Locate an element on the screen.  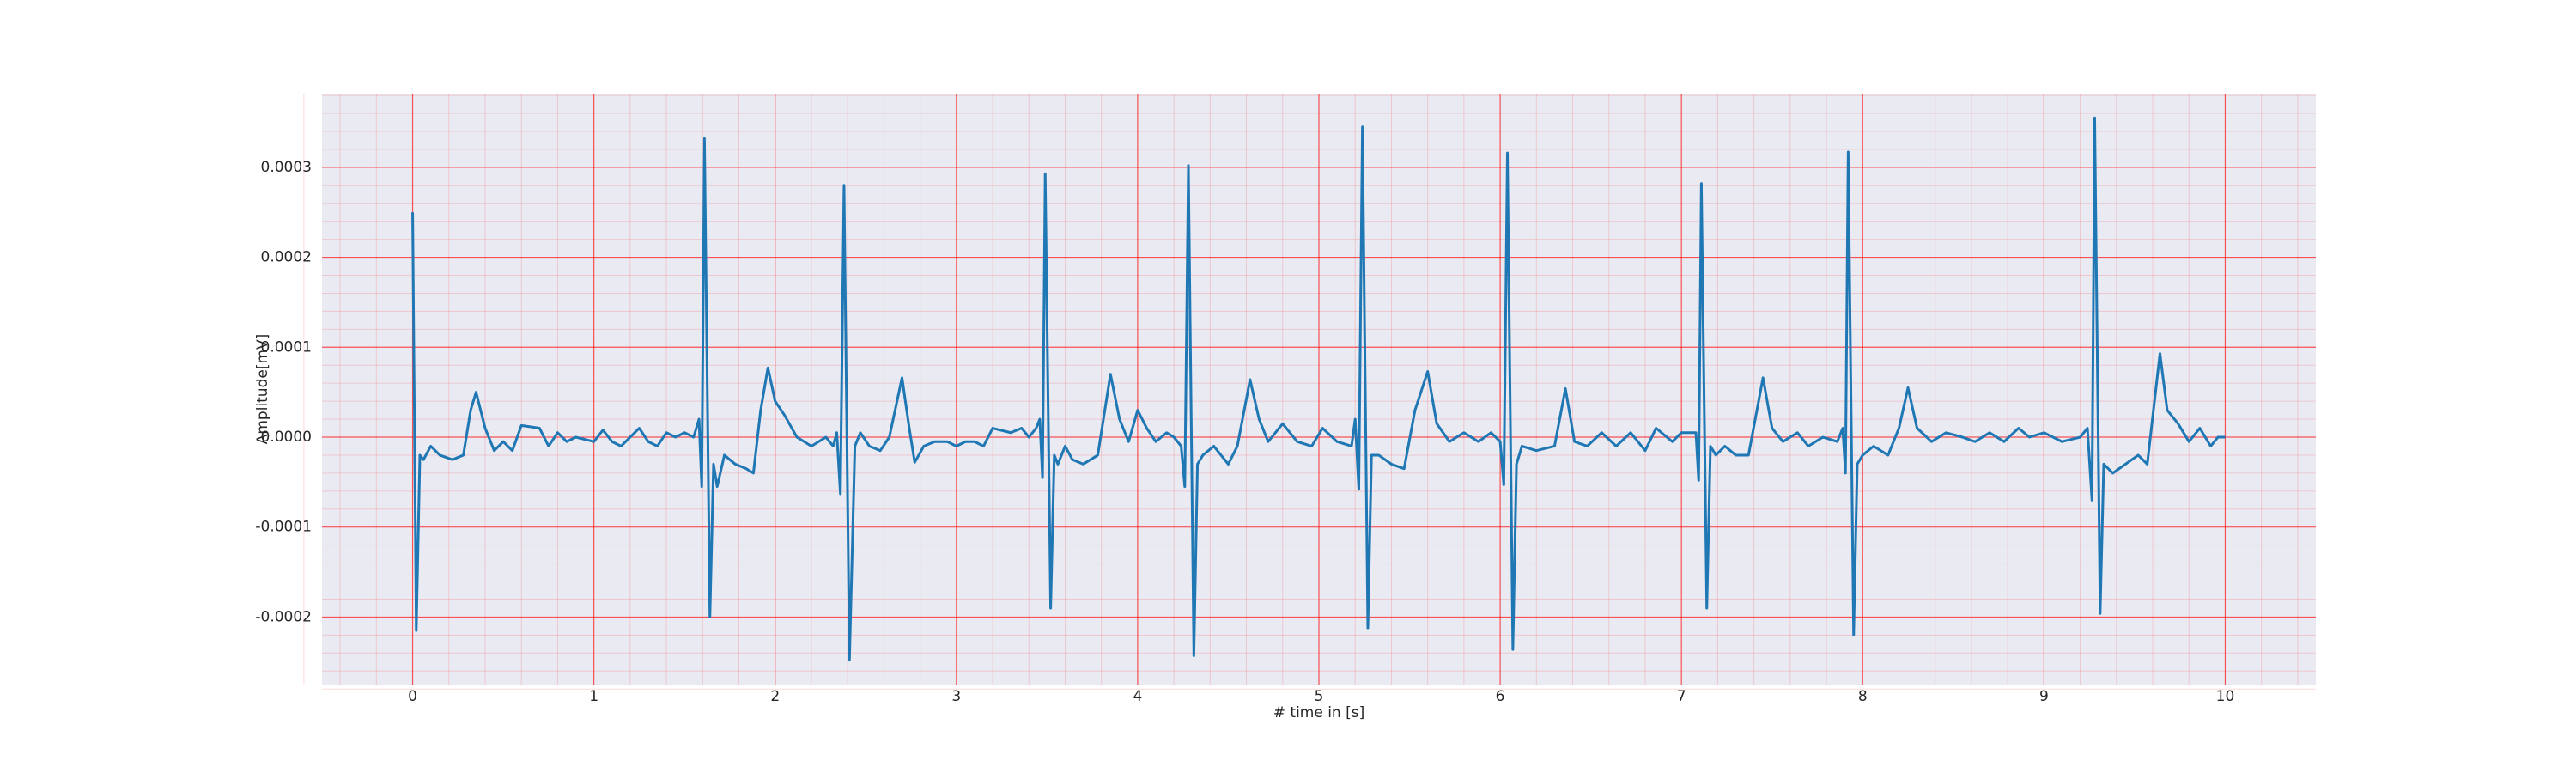
x-tick-label: 0 is located at coordinates (412, 696).